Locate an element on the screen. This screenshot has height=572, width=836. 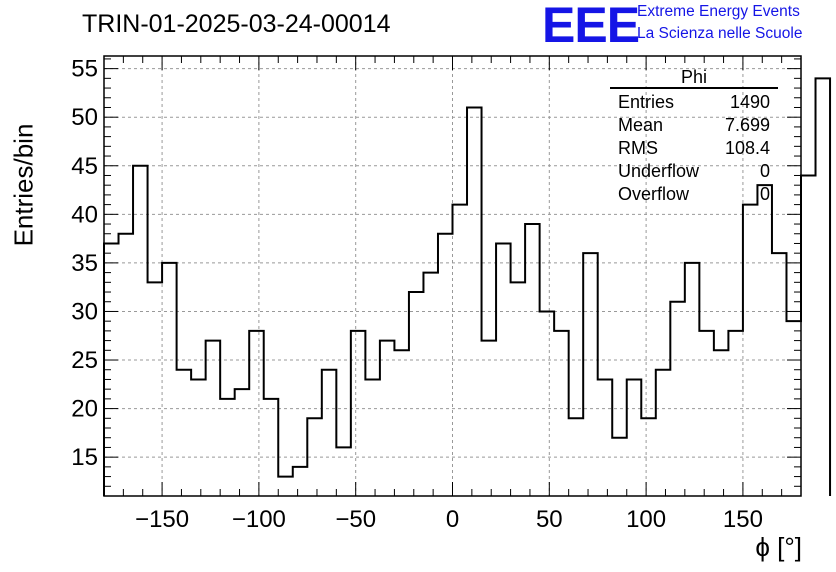
y-tick-label: 55 is located at coordinates (84, 69).